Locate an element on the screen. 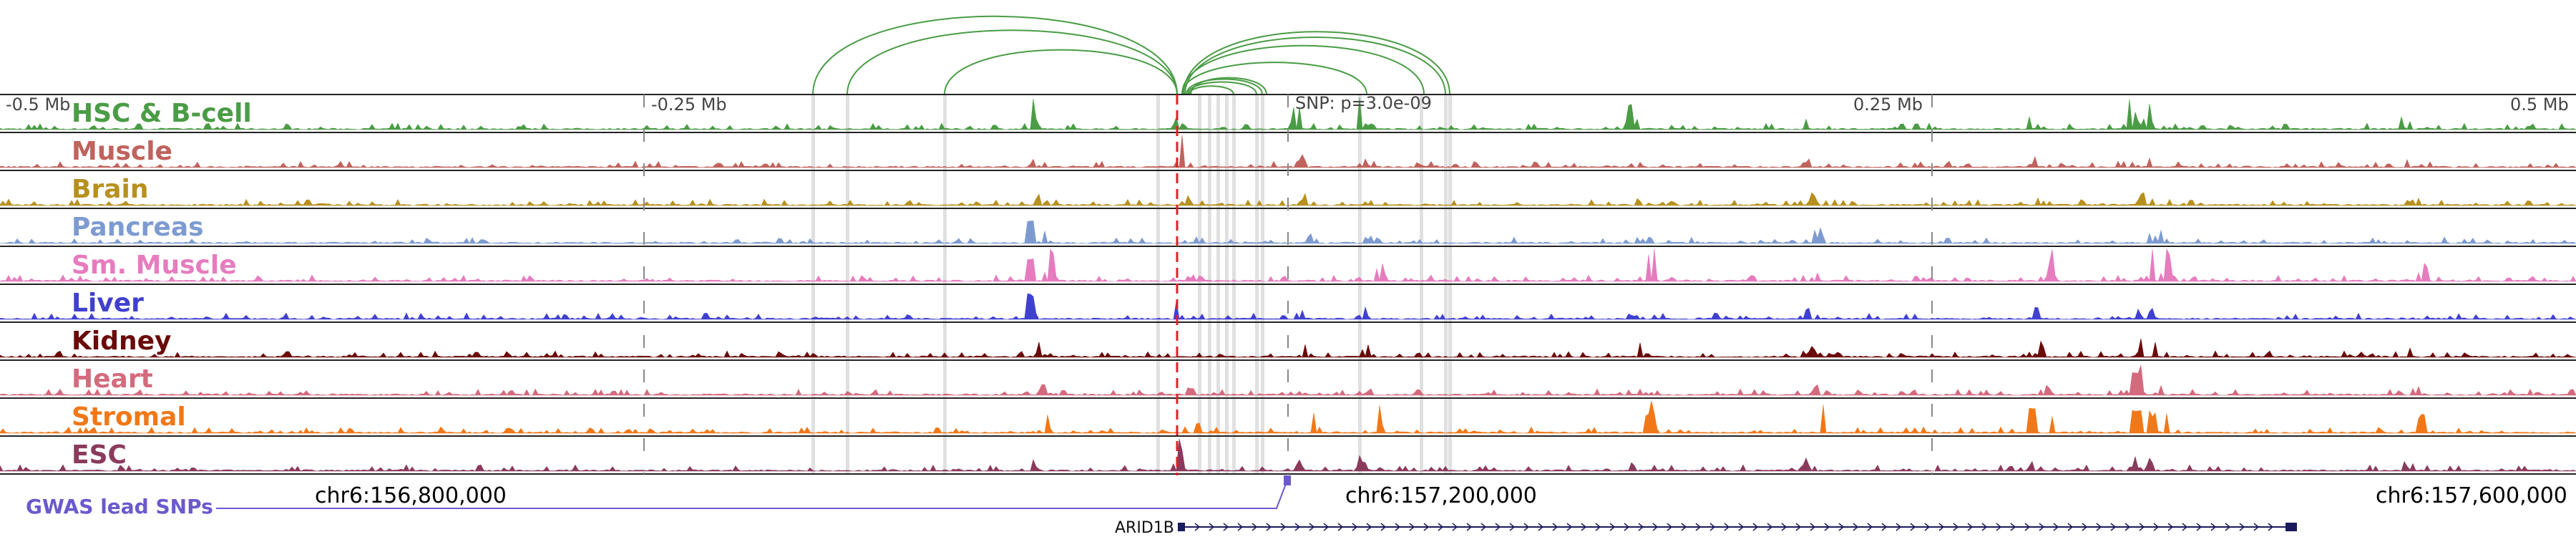  gene-label-arid1b: ARID1B is located at coordinates (1144, 528).